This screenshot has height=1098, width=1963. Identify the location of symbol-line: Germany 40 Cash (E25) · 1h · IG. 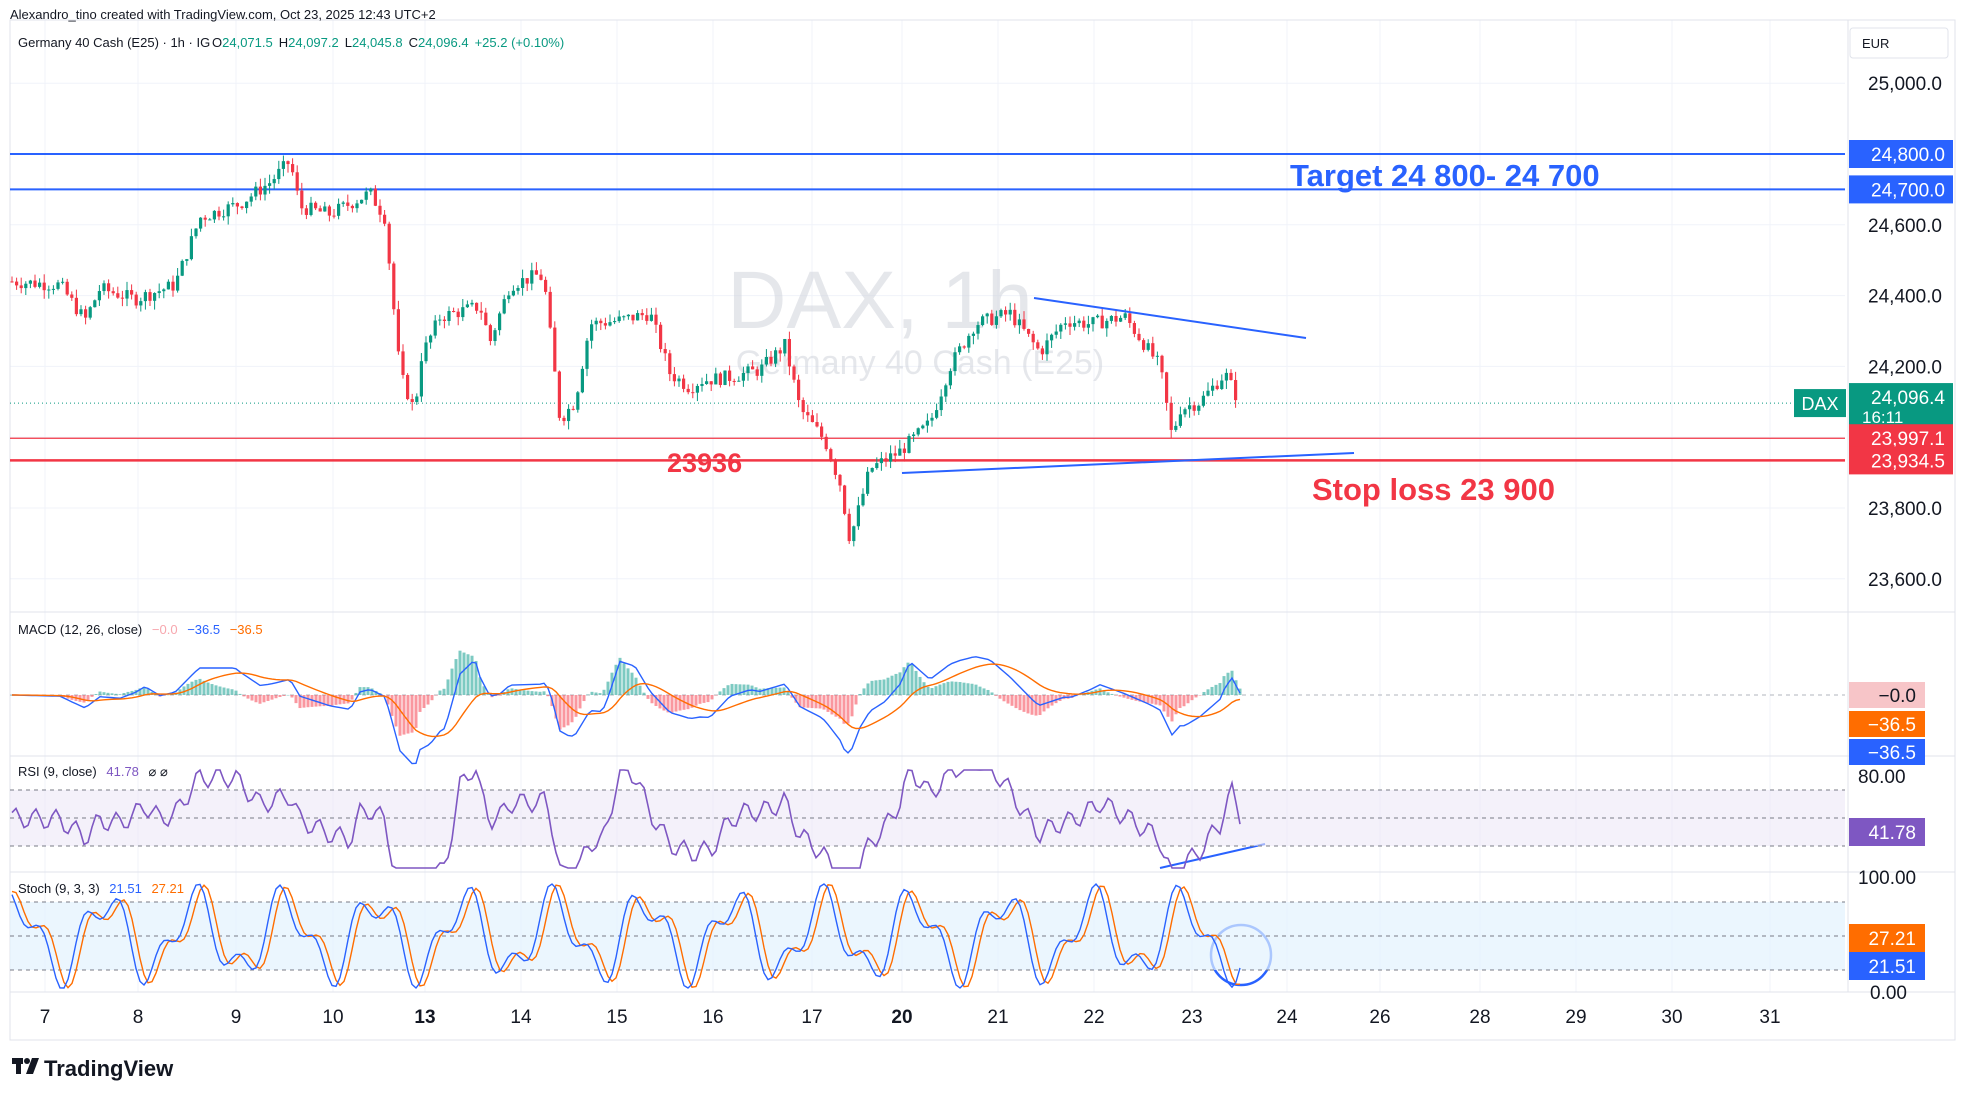
(114, 42).